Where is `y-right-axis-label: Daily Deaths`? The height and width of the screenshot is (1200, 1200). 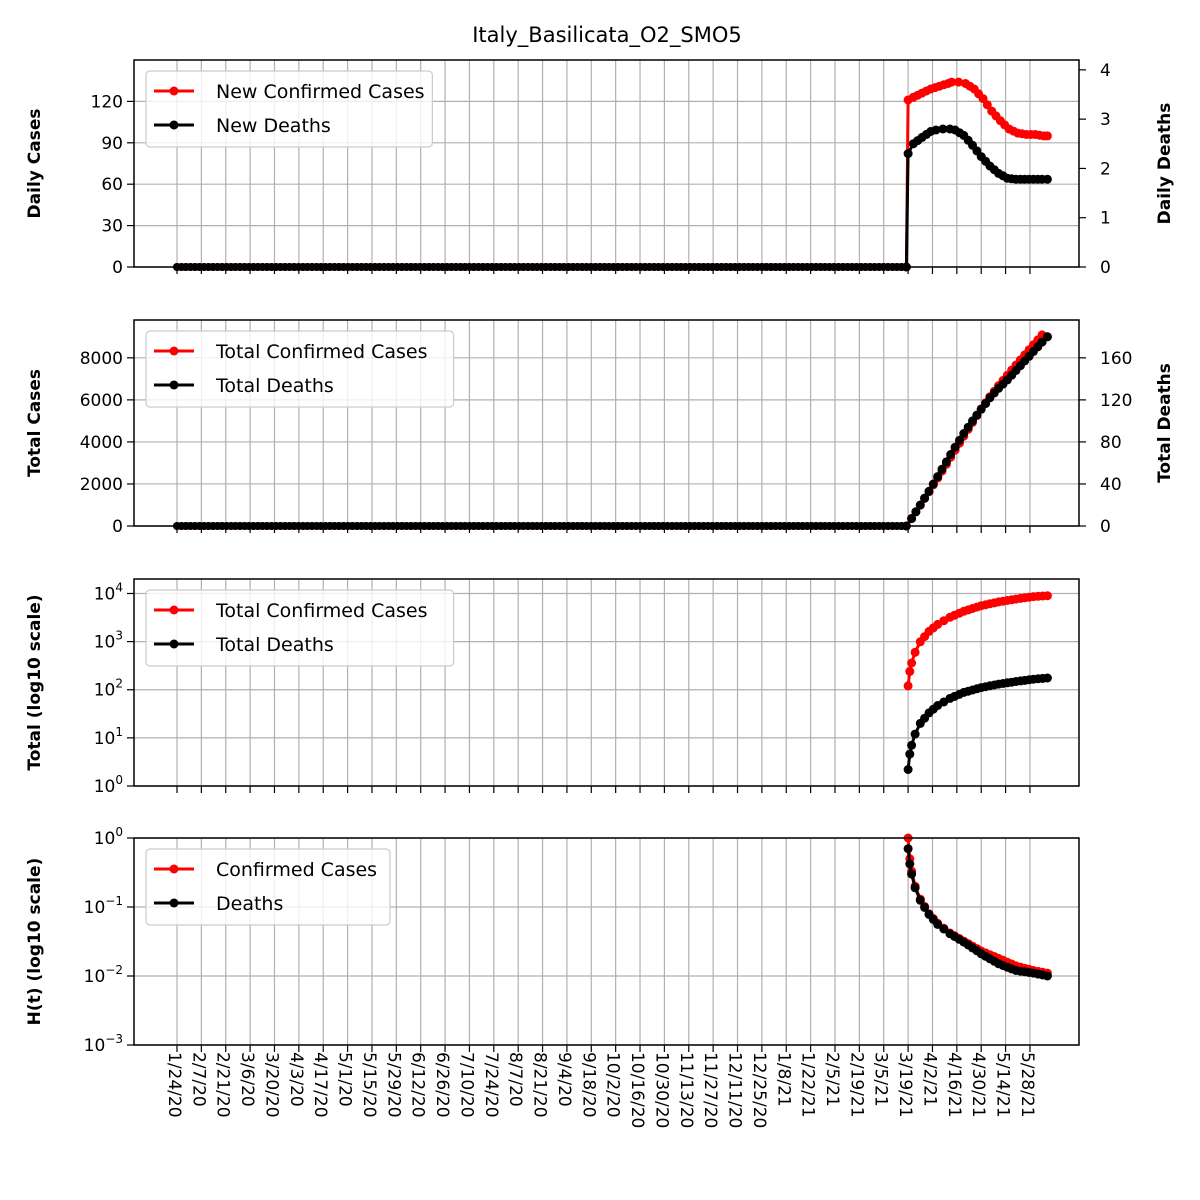
y-right-axis-label: Daily Deaths is located at coordinates (1165, 164).